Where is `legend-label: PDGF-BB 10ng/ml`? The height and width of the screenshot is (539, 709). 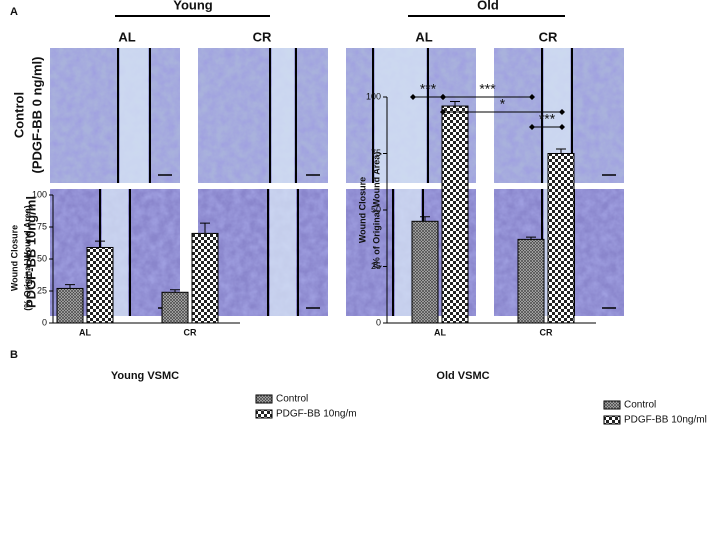
legend-label: PDGF-BB 10ng/ml is located at coordinates (665, 420).